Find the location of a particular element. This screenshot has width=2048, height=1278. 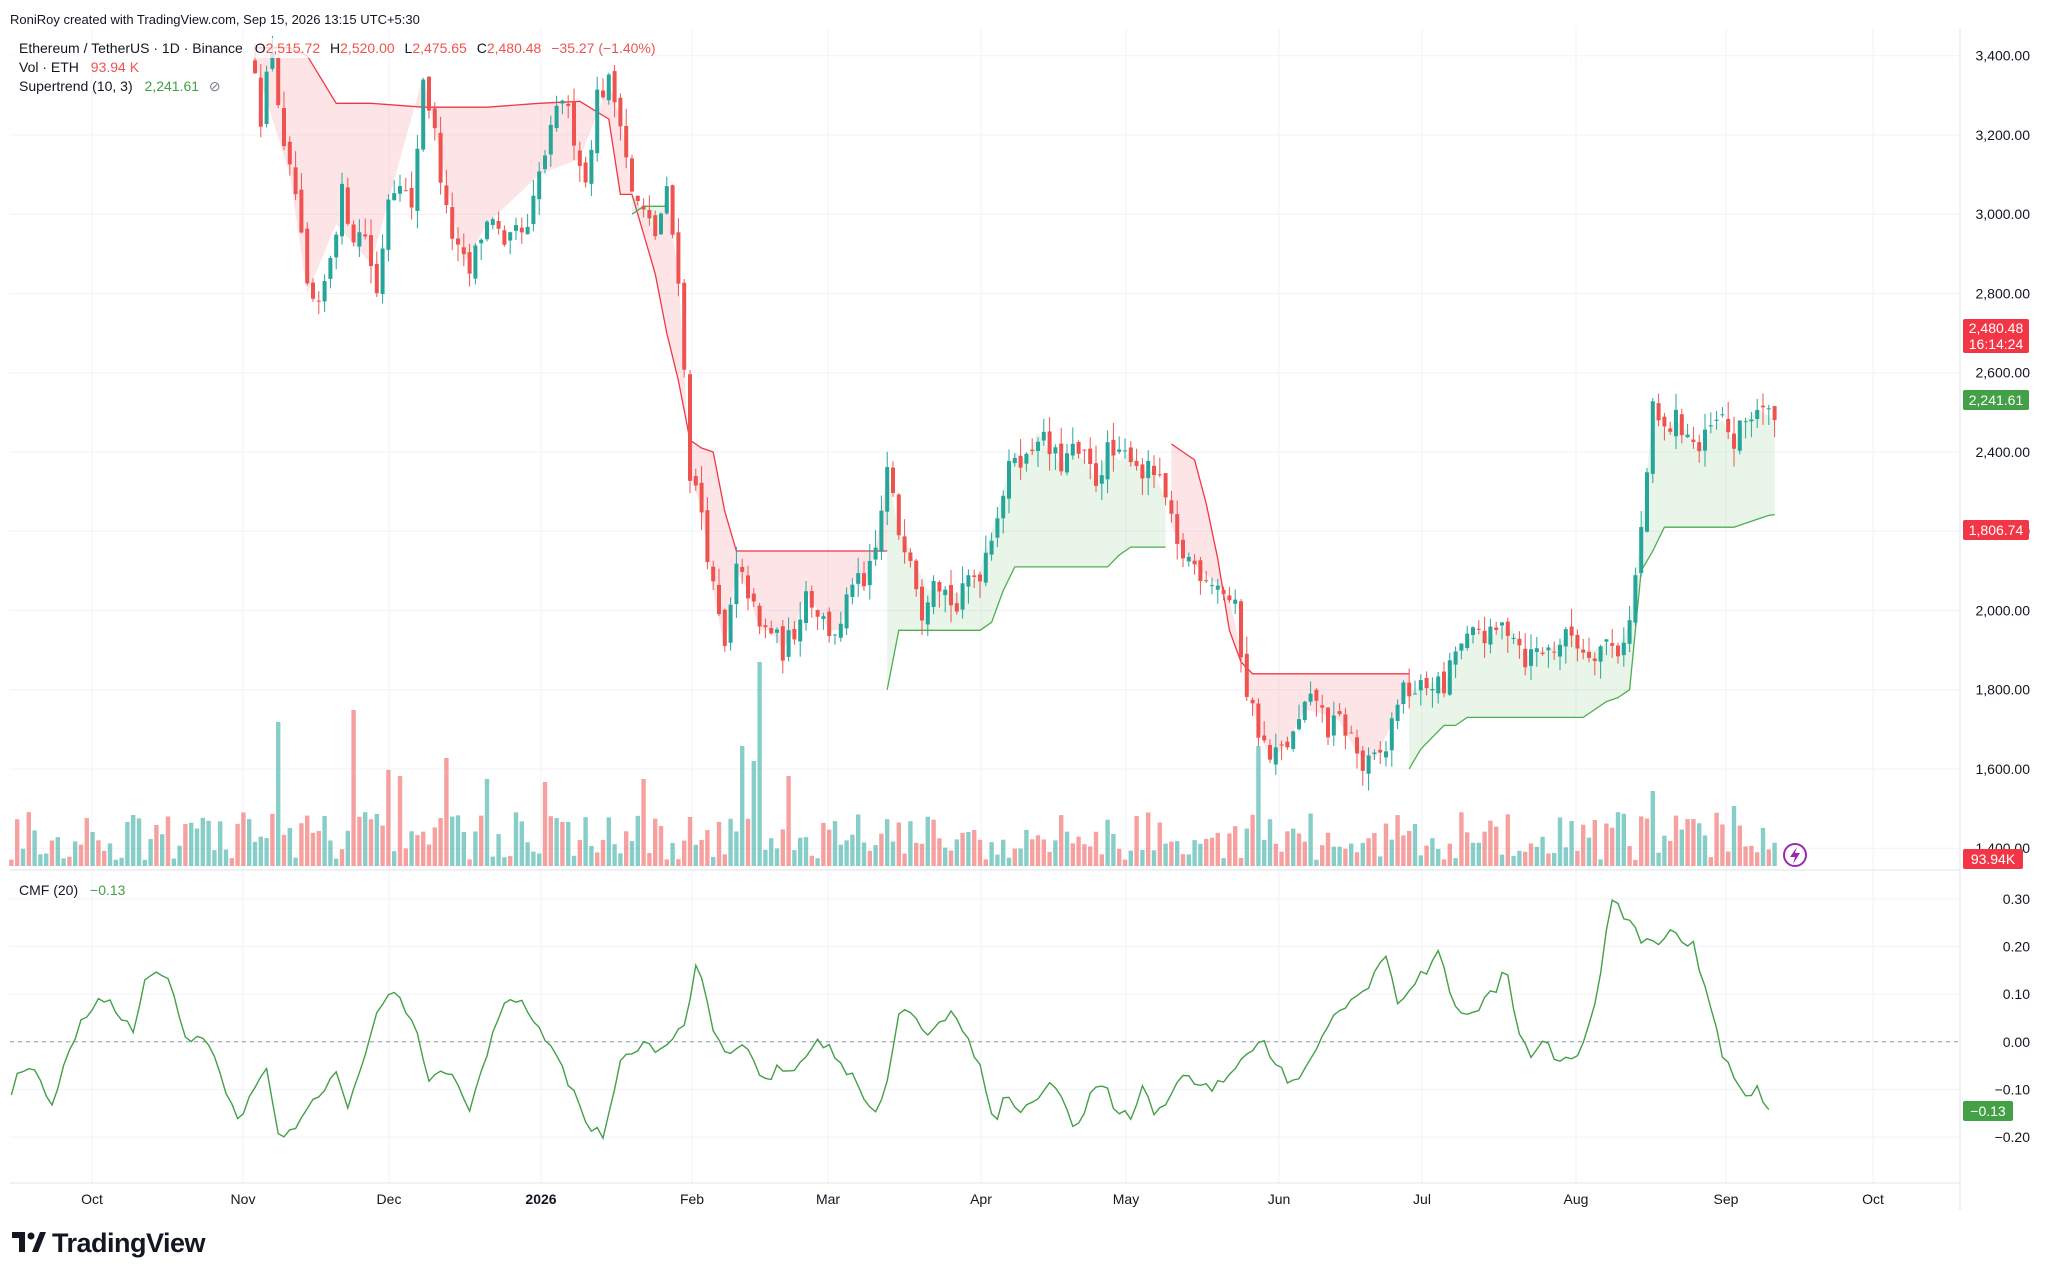

time-tick-label: Feb is located at coordinates (692, 1199).